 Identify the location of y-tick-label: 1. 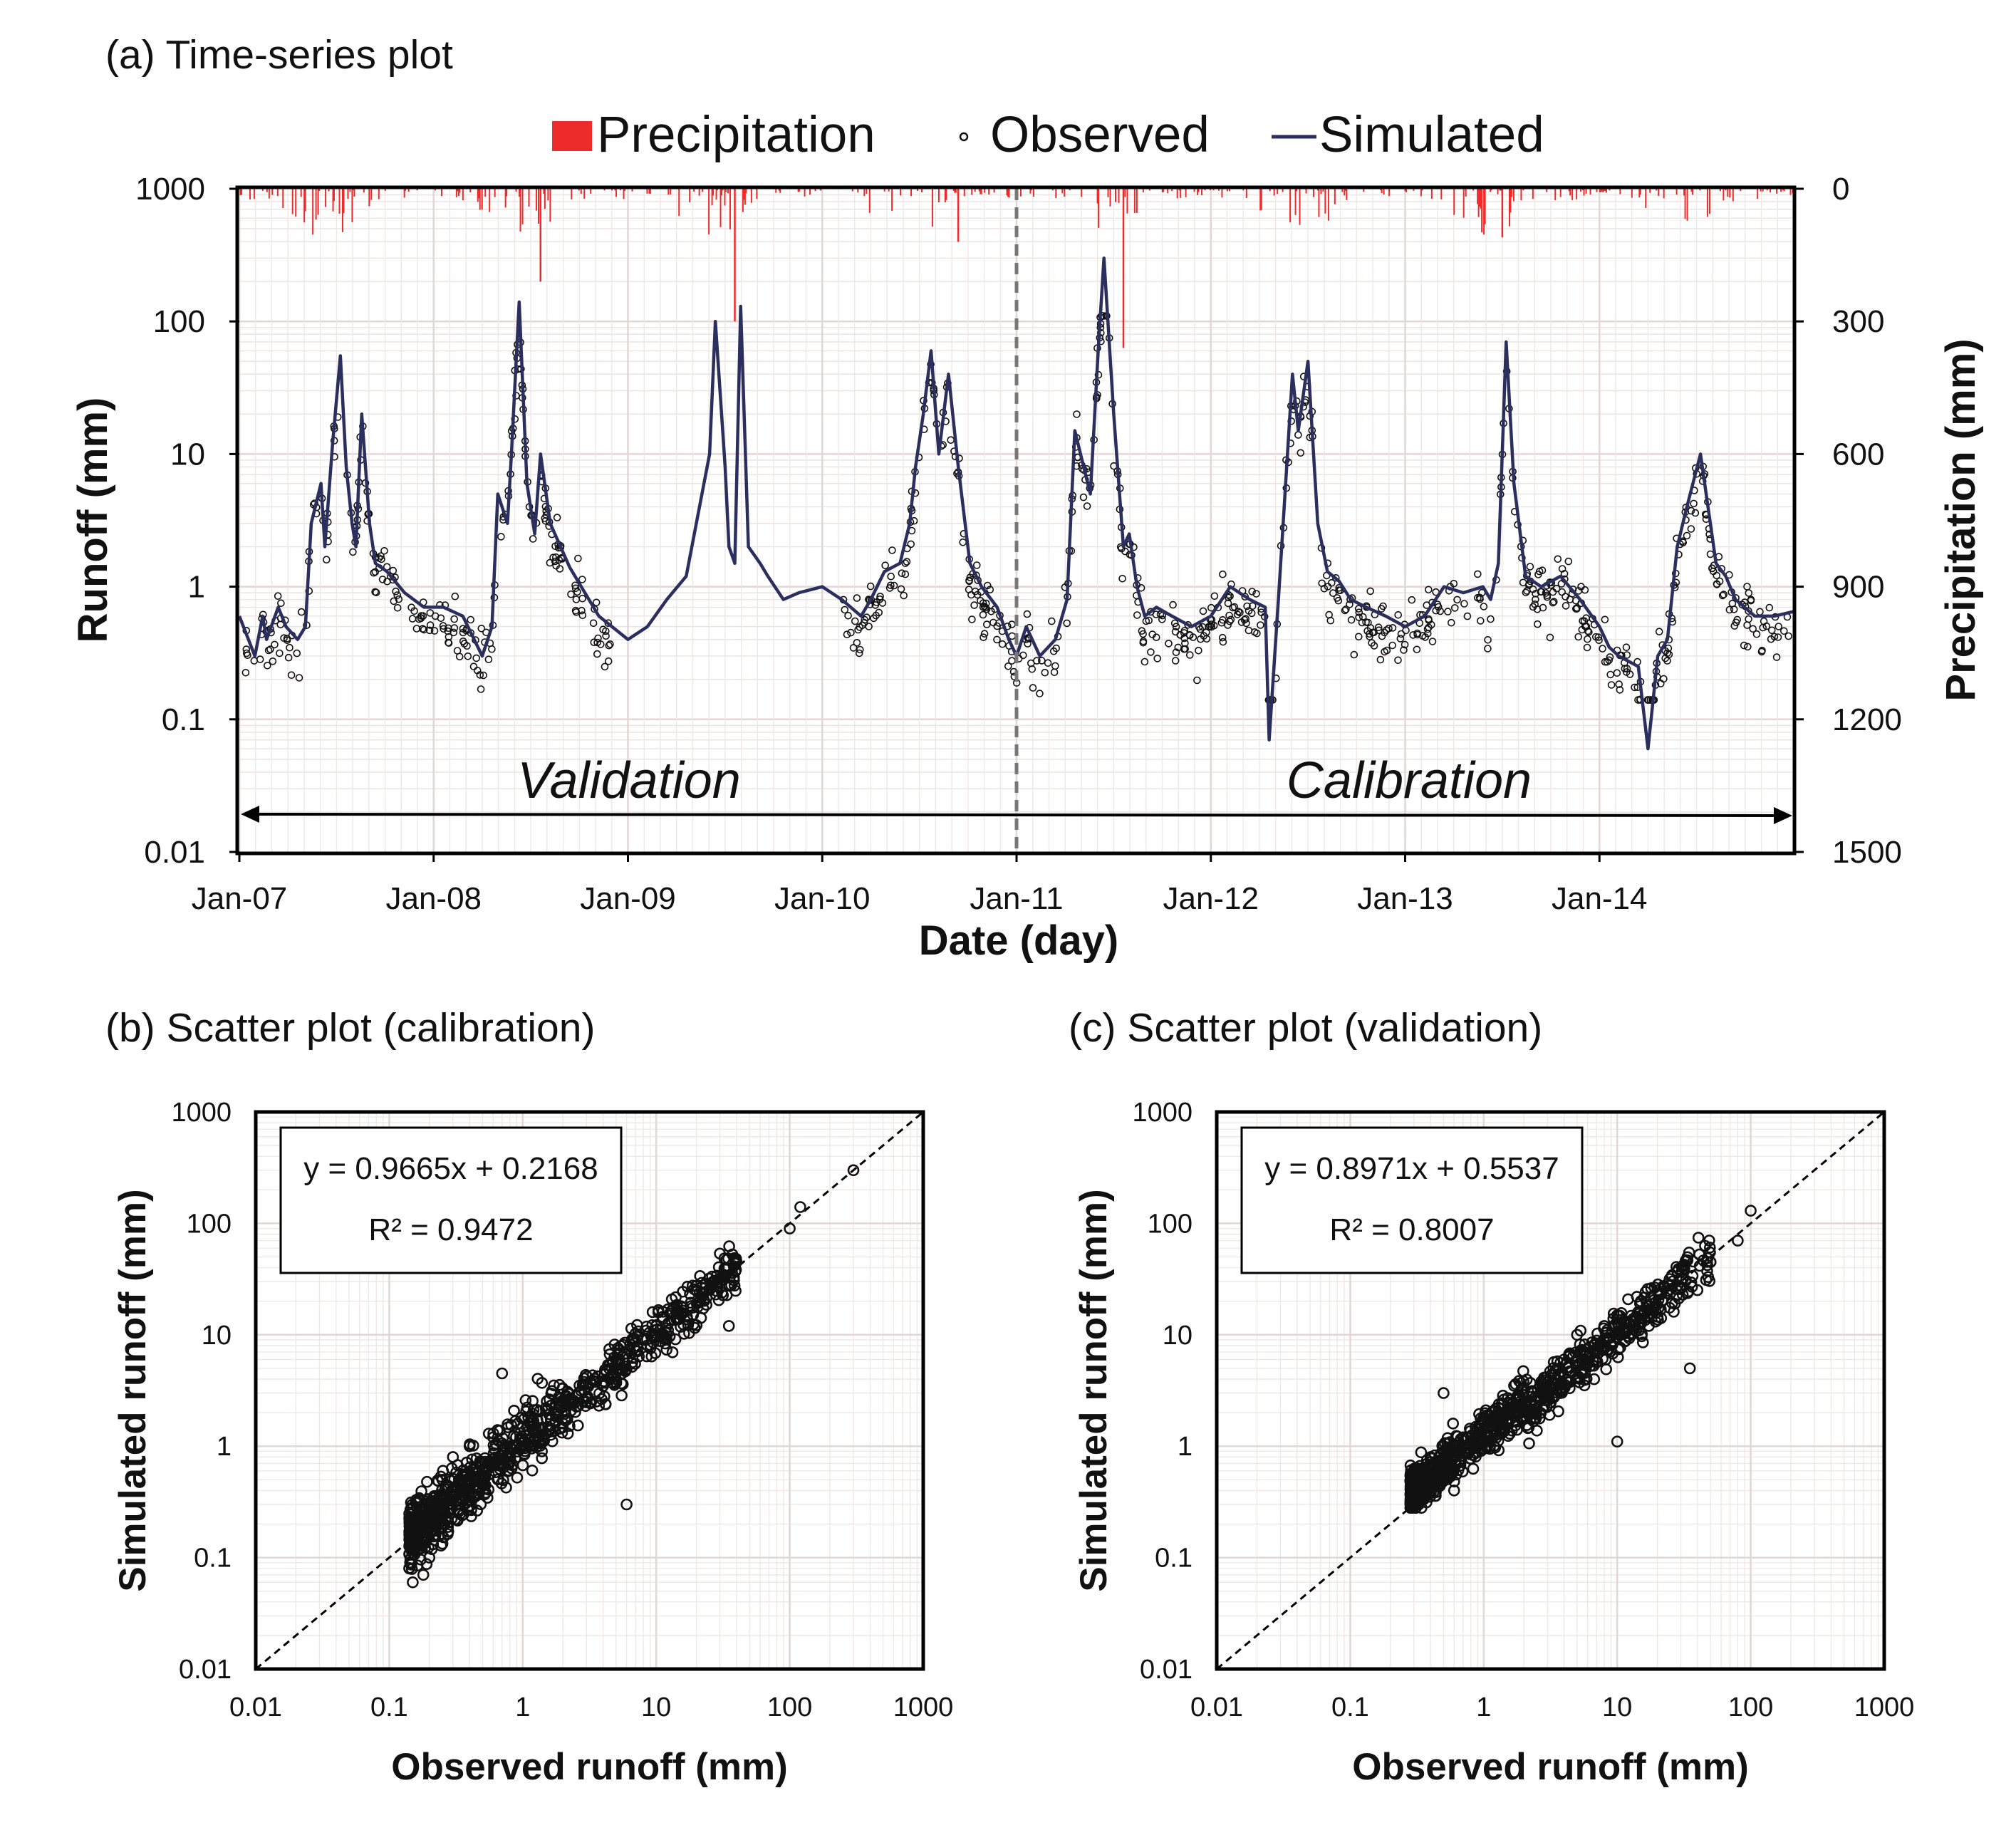
(224, 1447).